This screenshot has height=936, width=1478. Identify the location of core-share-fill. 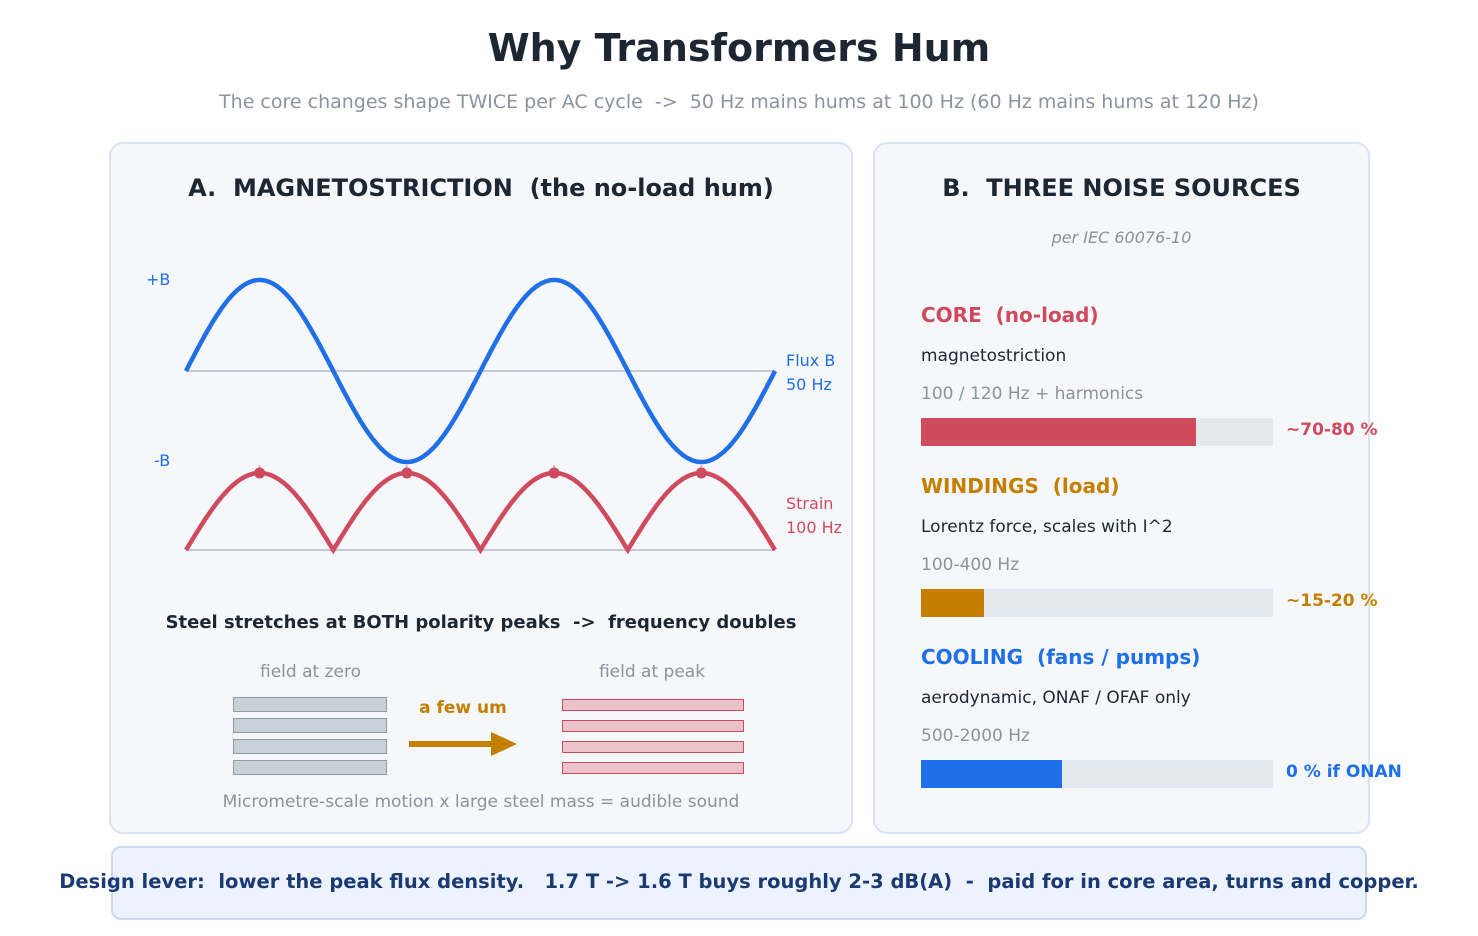
(1058, 432).